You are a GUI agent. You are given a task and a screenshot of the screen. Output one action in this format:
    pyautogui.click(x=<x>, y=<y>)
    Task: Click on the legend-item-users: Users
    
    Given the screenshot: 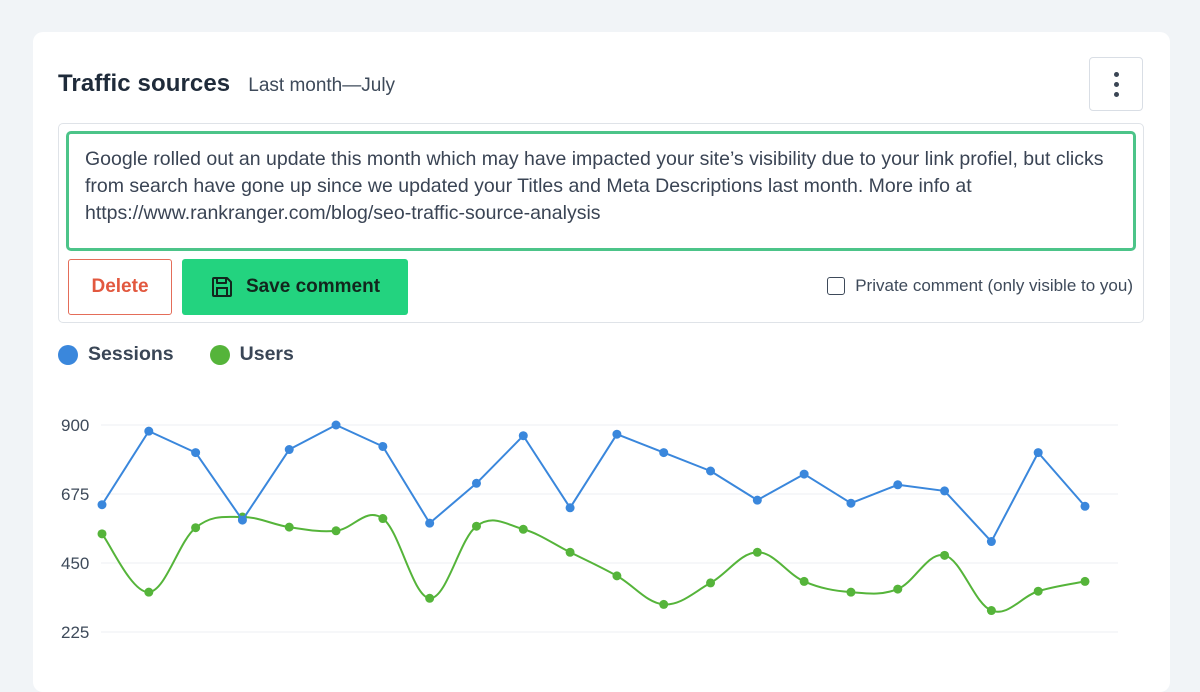 What is the action you would take?
    pyautogui.click(x=251, y=354)
    